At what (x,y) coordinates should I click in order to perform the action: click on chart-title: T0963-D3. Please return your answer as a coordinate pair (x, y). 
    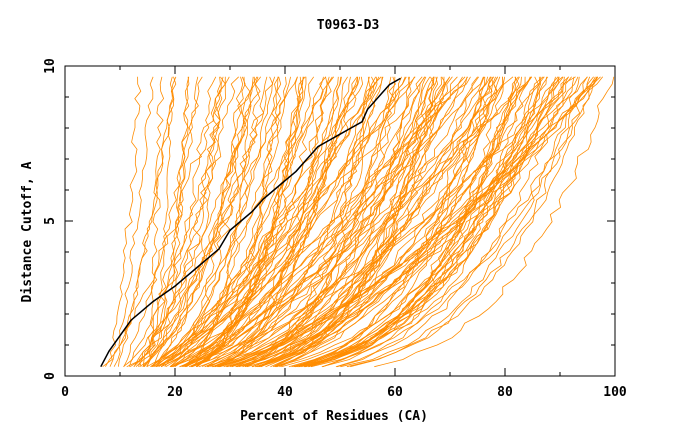
    Looking at the image, I should click on (348, 25).